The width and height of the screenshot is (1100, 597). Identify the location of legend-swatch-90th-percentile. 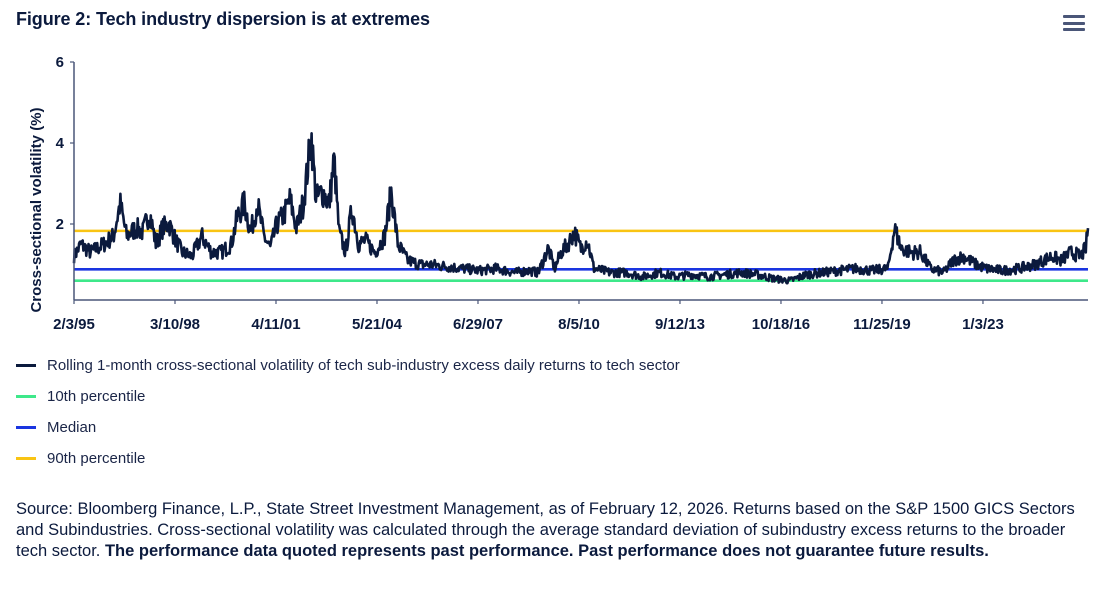
(26, 458).